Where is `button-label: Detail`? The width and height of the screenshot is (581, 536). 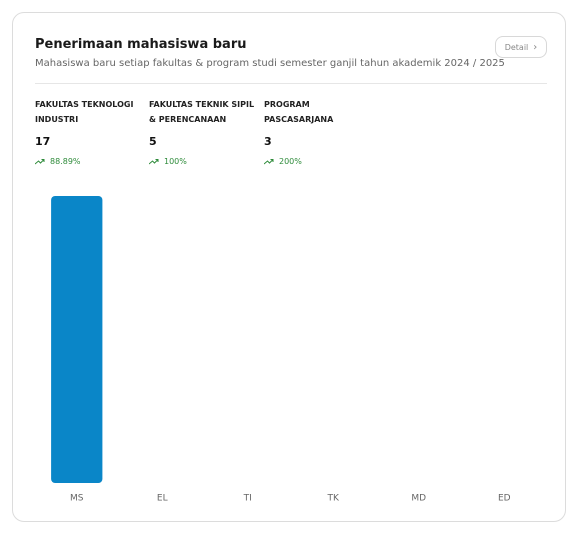
button-label: Detail is located at coordinates (516, 47).